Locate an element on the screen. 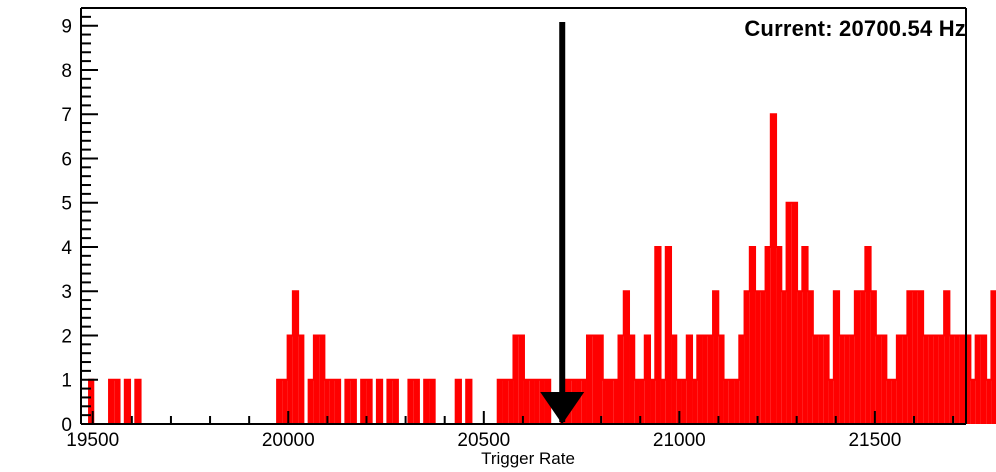  y-axis-tick-label: 4 is located at coordinates (66, 248).